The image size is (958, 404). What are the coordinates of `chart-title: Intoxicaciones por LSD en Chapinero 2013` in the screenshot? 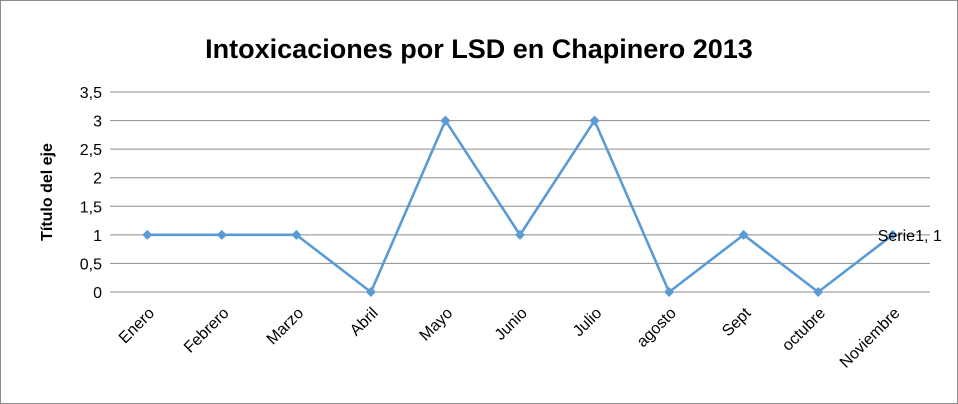 It's located at (479, 49).